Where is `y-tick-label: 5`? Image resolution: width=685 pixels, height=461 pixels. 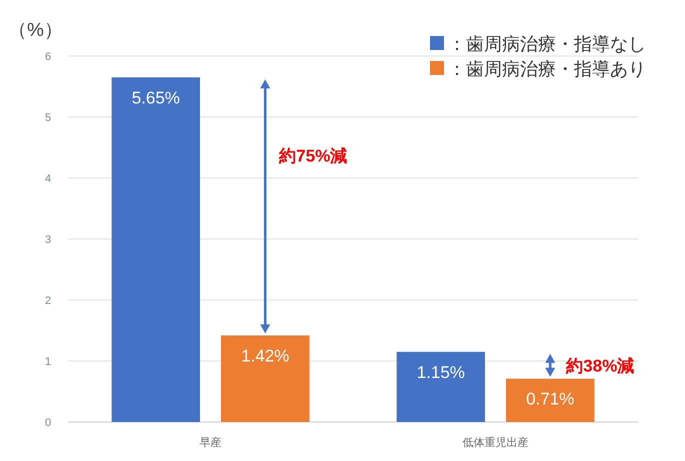
y-tick-label: 5 is located at coordinates (48, 118).